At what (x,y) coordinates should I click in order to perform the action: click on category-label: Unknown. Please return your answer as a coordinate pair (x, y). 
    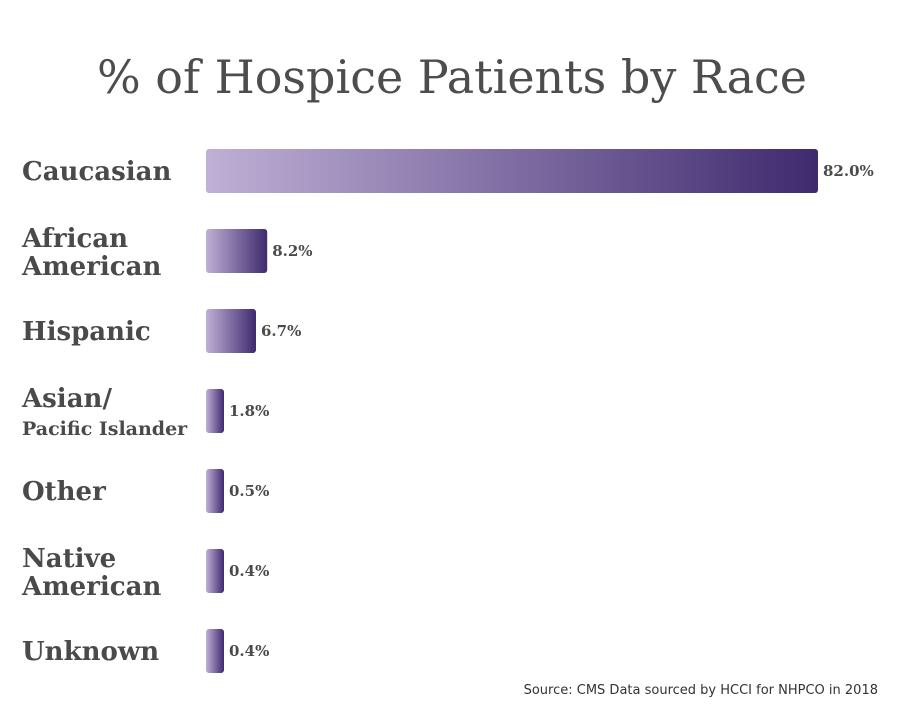
    Looking at the image, I should click on (90, 652).